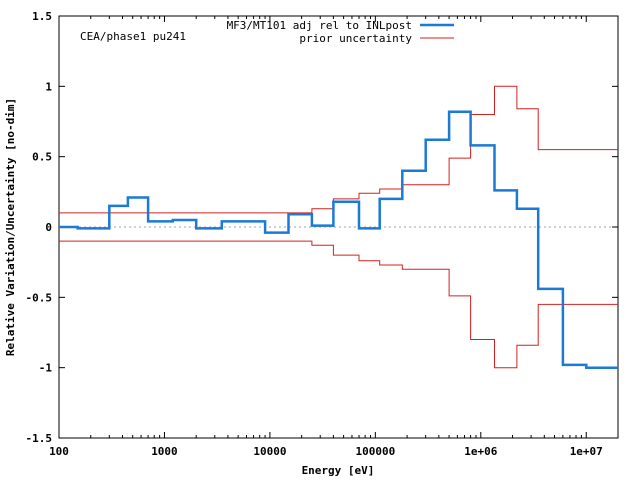  Describe the element at coordinates (46, 368) in the screenshot. I see `y-tick-label: -1` at that location.